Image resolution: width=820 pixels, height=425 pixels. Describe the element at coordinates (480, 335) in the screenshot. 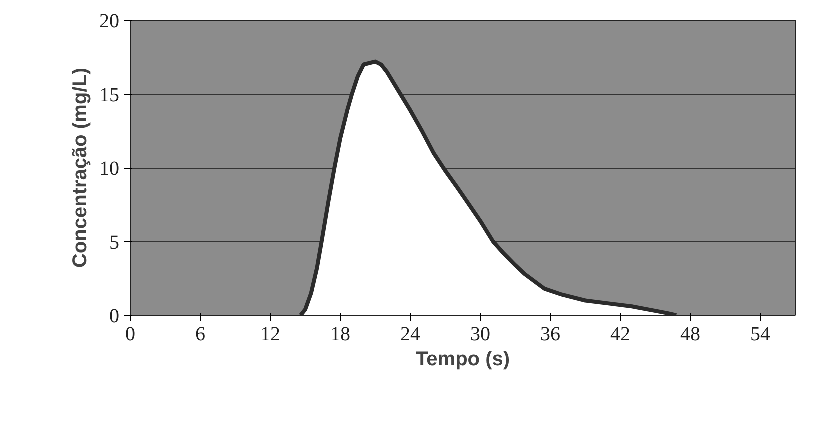

I see `x-tick-label: 30` at that location.